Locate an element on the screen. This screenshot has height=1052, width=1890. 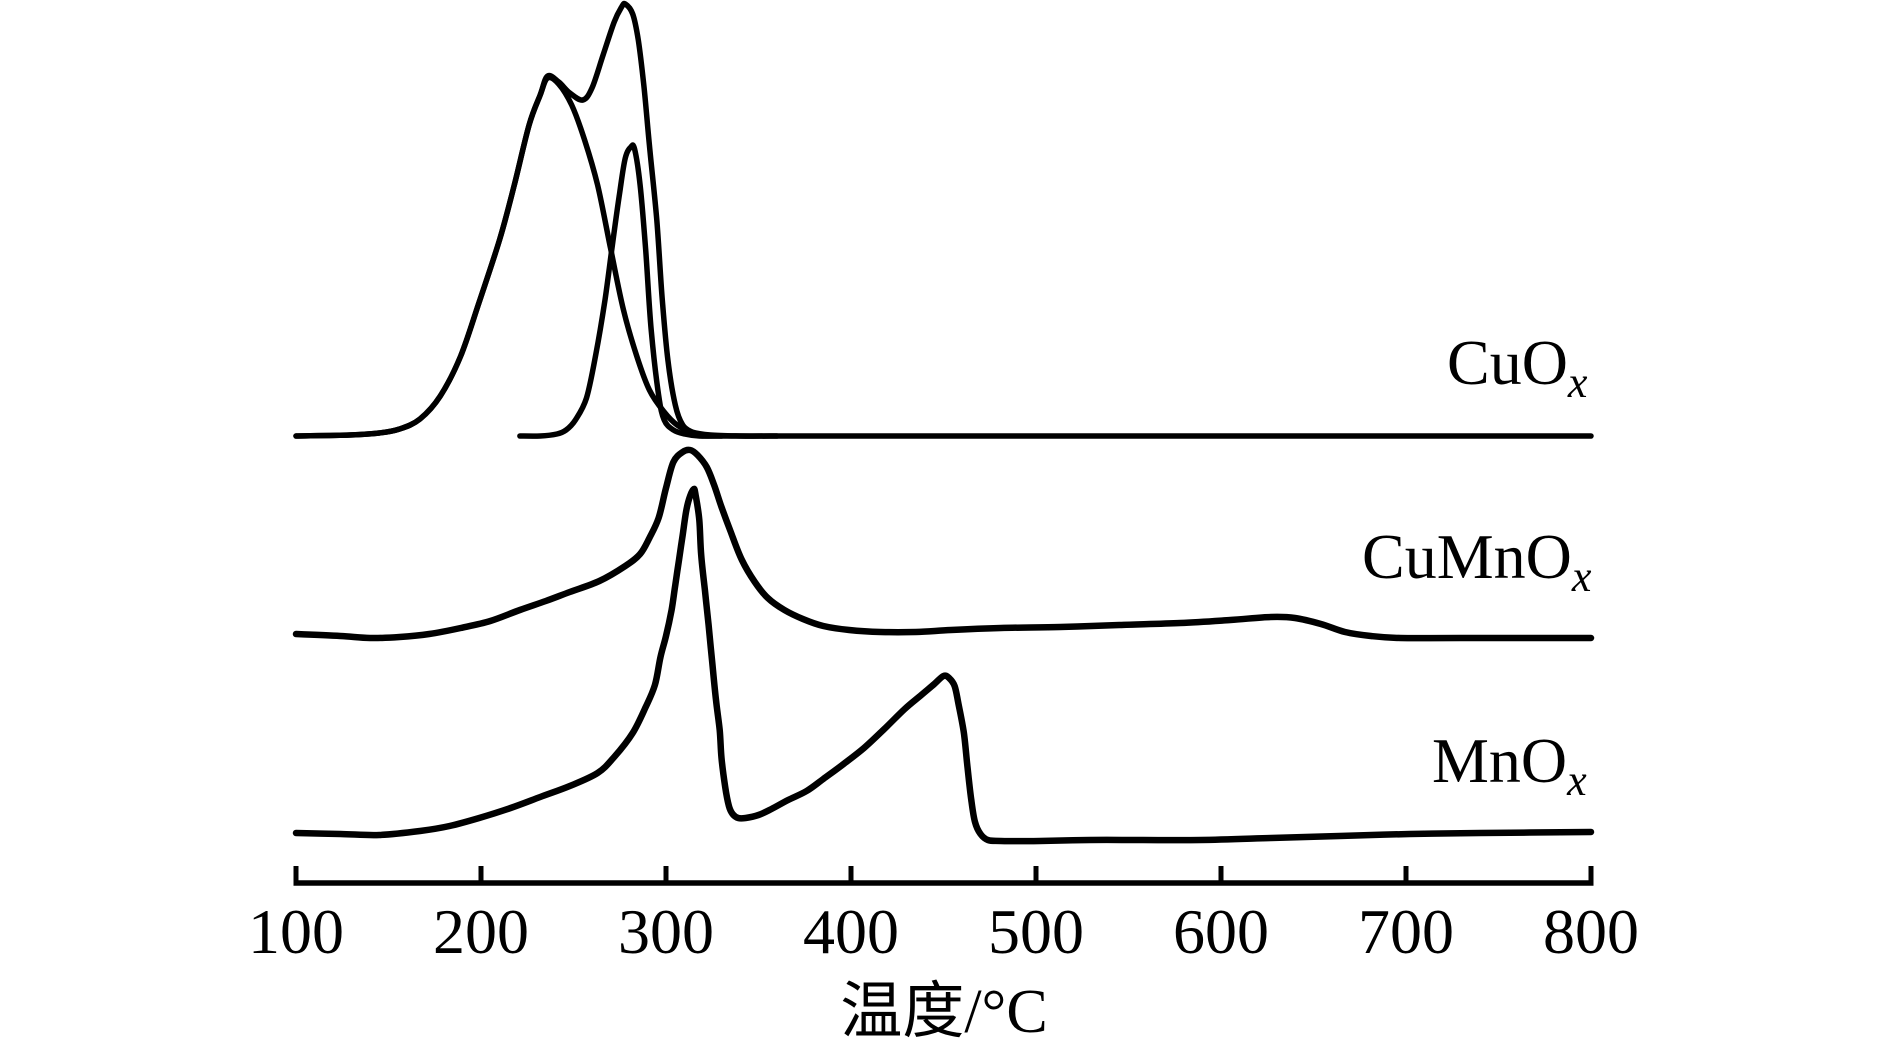
curve-label-cumnox: CuMnOx is located at coordinates (1477, 561).